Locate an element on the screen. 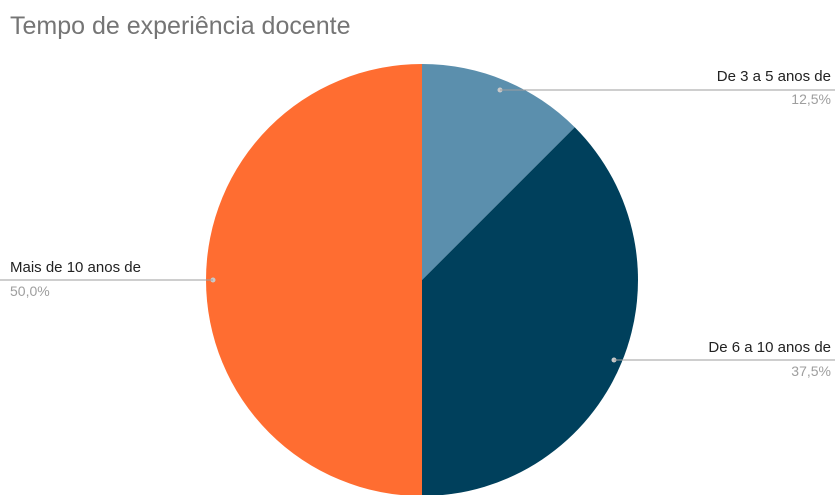 This screenshot has height=495, width=835. chart-title: Tempo de experiência docente is located at coordinates (180, 26).